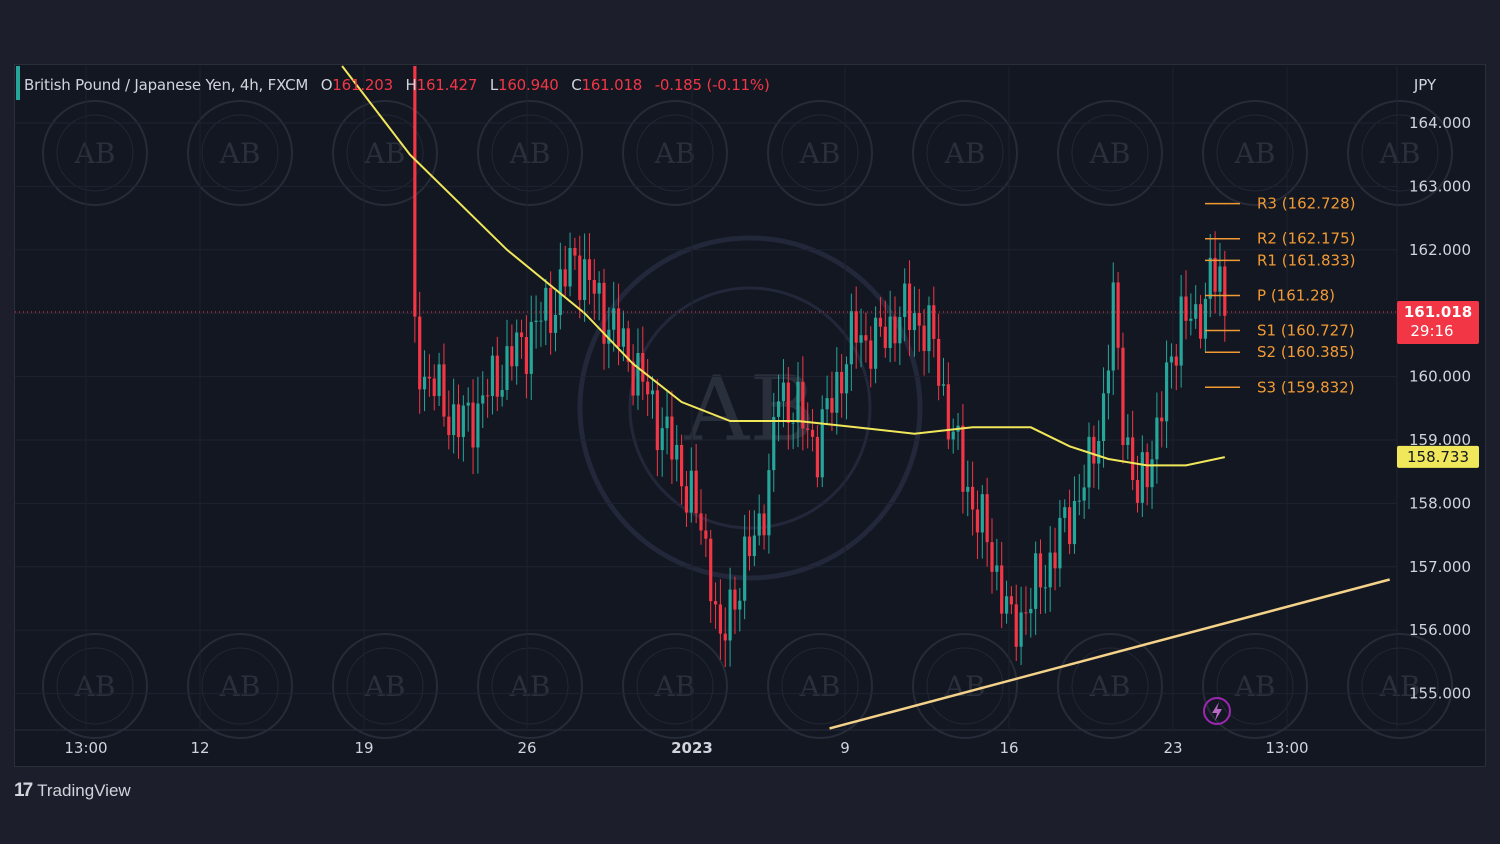 This screenshot has width=1500, height=844. What do you see at coordinates (528, 85) in the screenshot?
I see `low-value: 160.940` at bounding box center [528, 85].